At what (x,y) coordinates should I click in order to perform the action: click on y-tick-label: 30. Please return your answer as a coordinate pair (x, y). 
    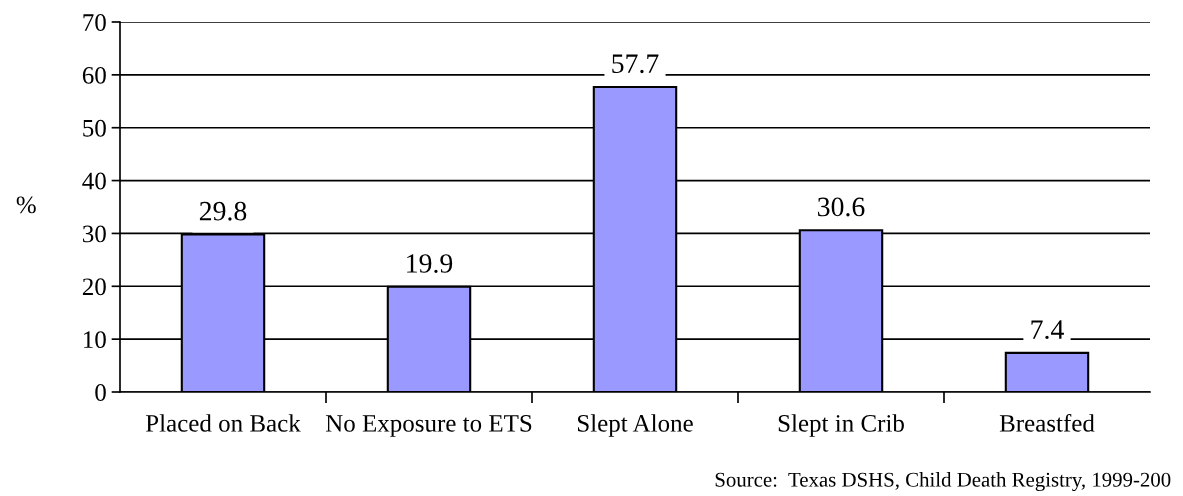
    Looking at the image, I should click on (94, 234).